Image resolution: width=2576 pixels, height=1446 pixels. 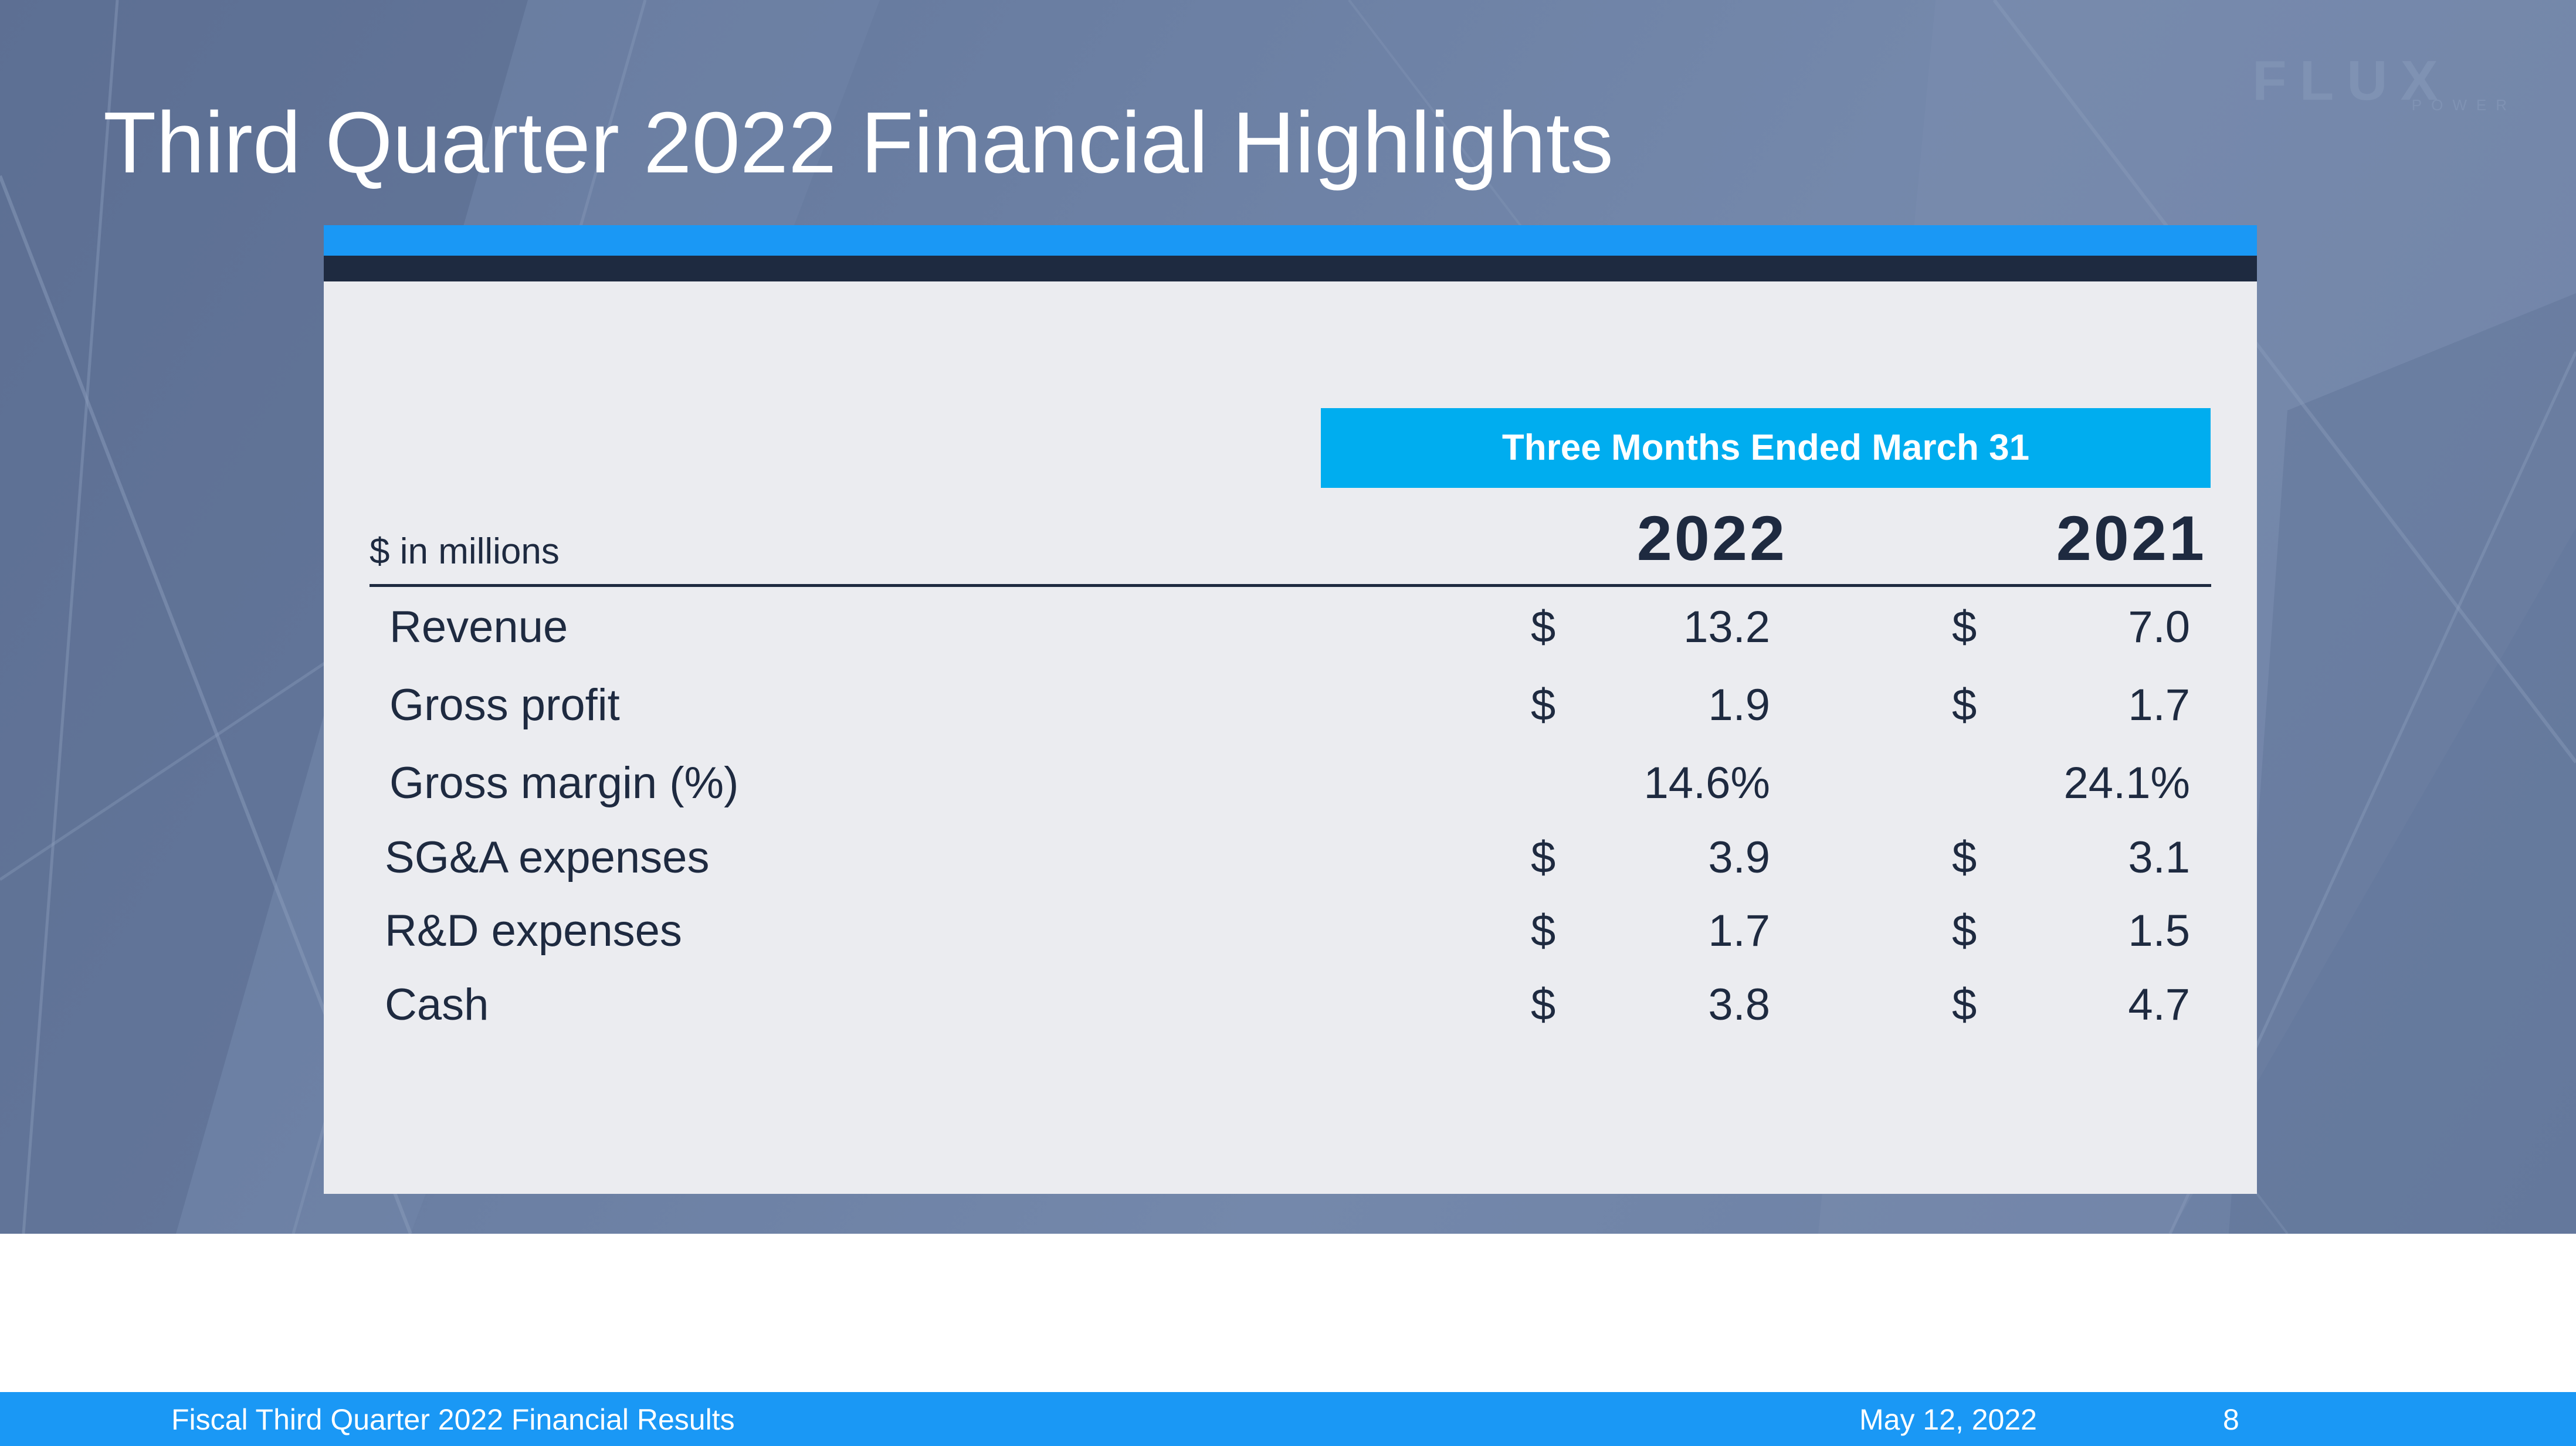 I want to click on value-2022: 1.7, so click(x=1739, y=931).